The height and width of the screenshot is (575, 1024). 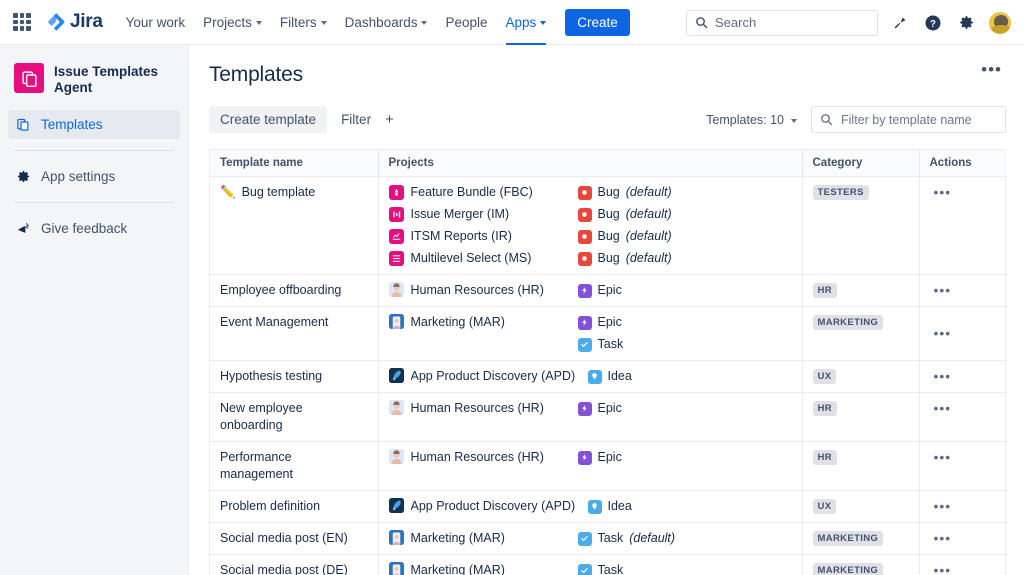 I want to click on cell-projects: App Product Discovery (APD) Idea, so click(x=590, y=506).